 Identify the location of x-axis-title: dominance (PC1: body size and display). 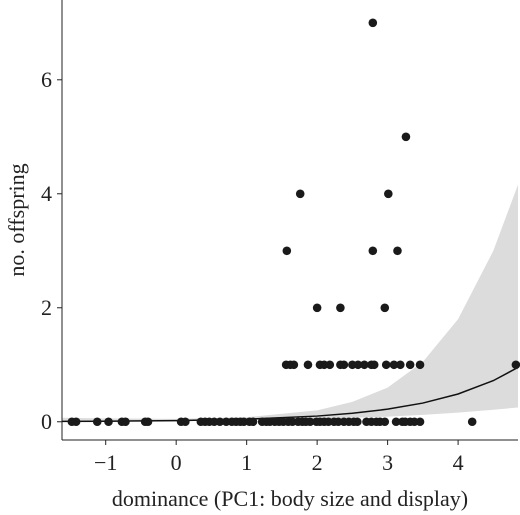
(290, 498).